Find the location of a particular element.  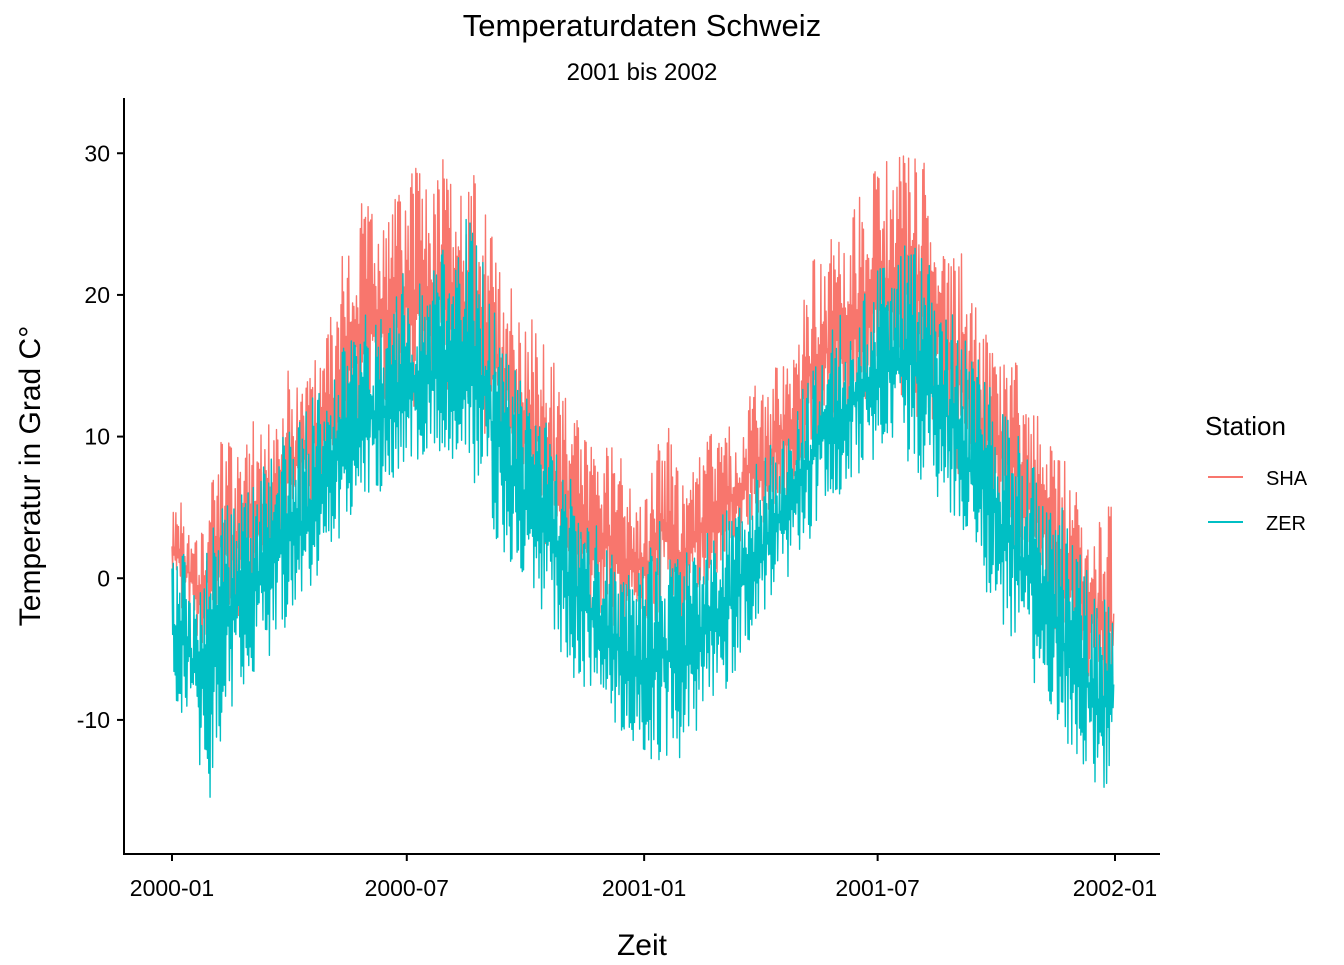

legend: SHA ZER is located at coordinates (1258, 501).